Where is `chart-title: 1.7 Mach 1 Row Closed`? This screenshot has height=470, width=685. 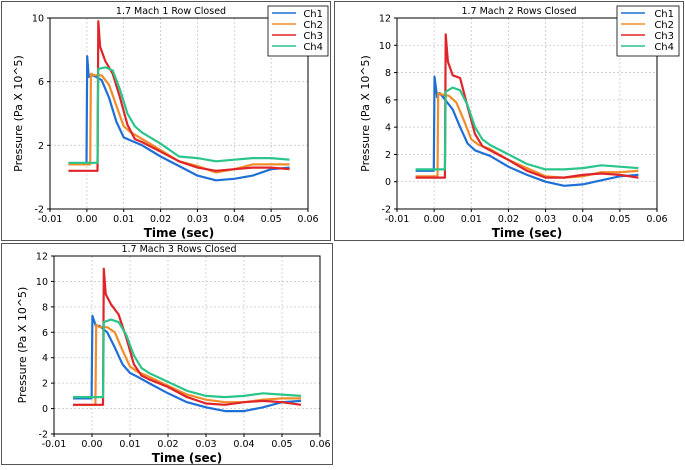 chart-title: 1.7 Mach 1 Row Closed is located at coordinates (171, 11).